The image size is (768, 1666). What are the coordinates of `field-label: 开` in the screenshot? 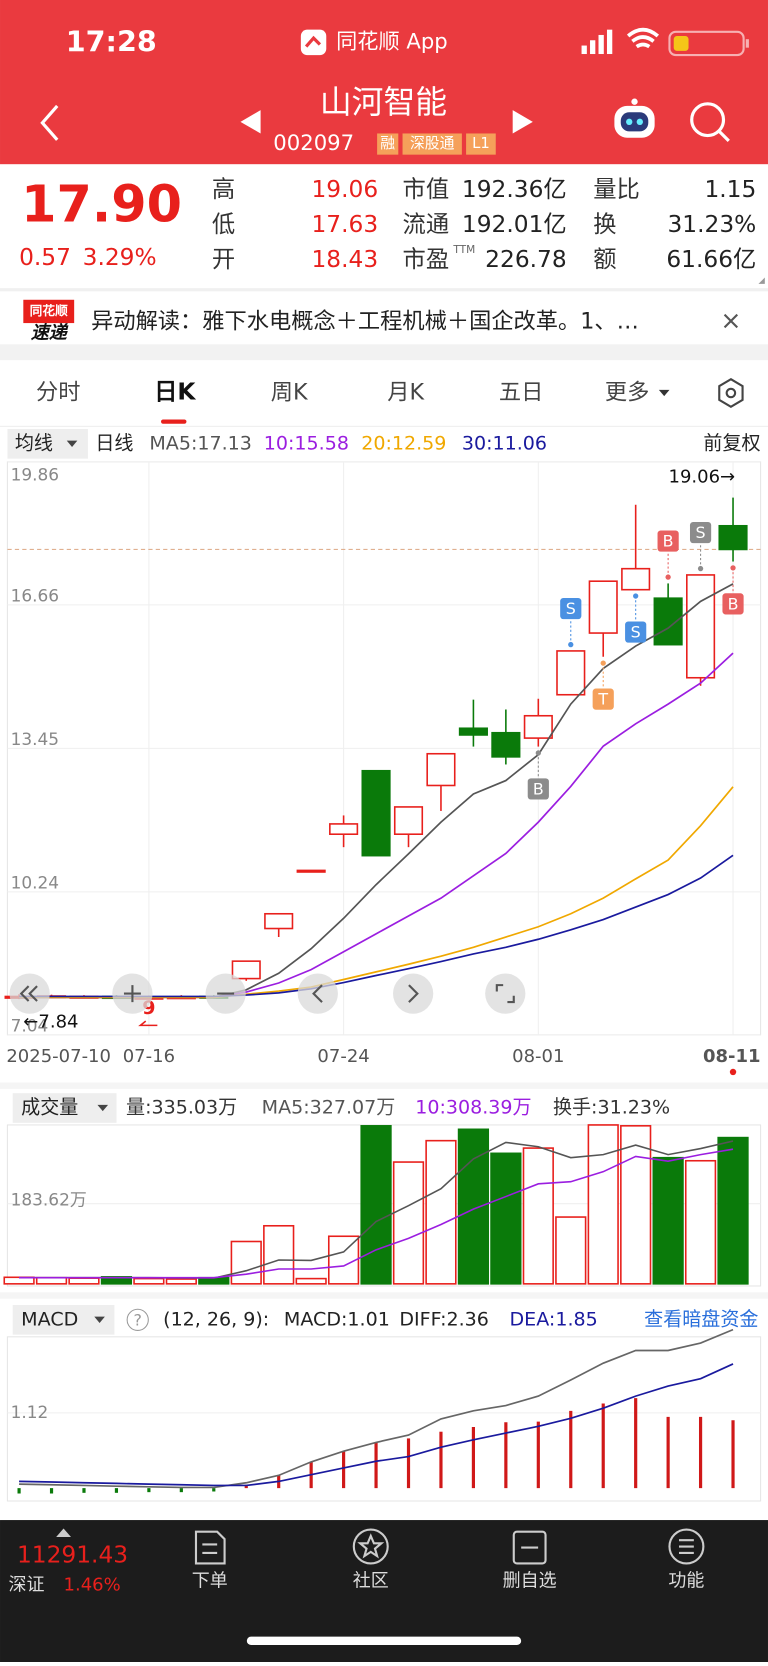 It's located at (223, 259).